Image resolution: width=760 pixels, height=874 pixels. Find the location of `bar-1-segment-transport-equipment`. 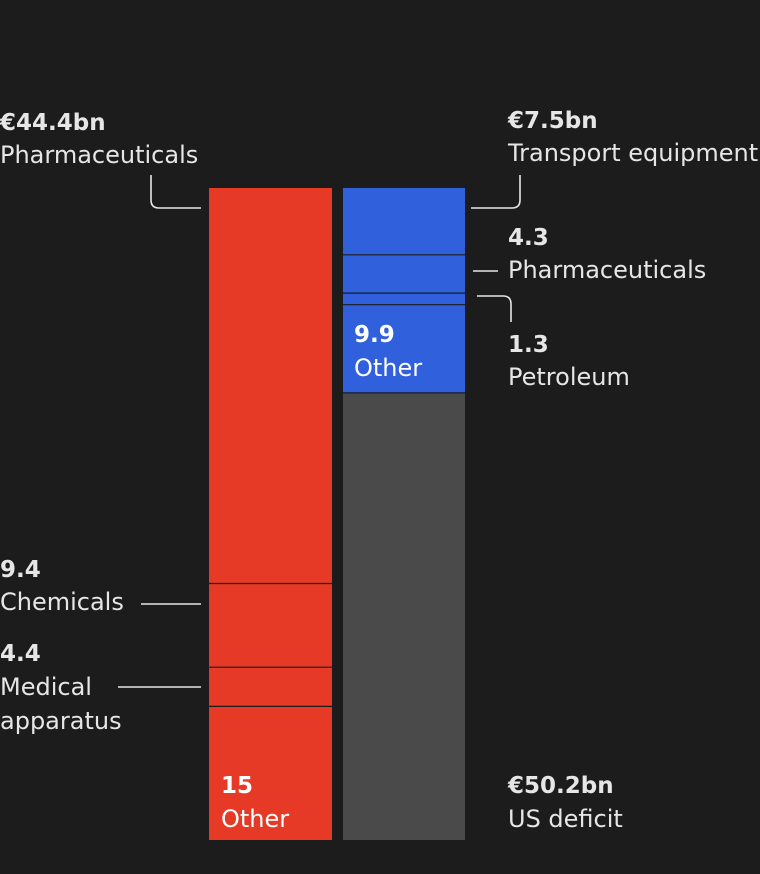

bar-1-segment-transport-equipment is located at coordinates (404, 221).